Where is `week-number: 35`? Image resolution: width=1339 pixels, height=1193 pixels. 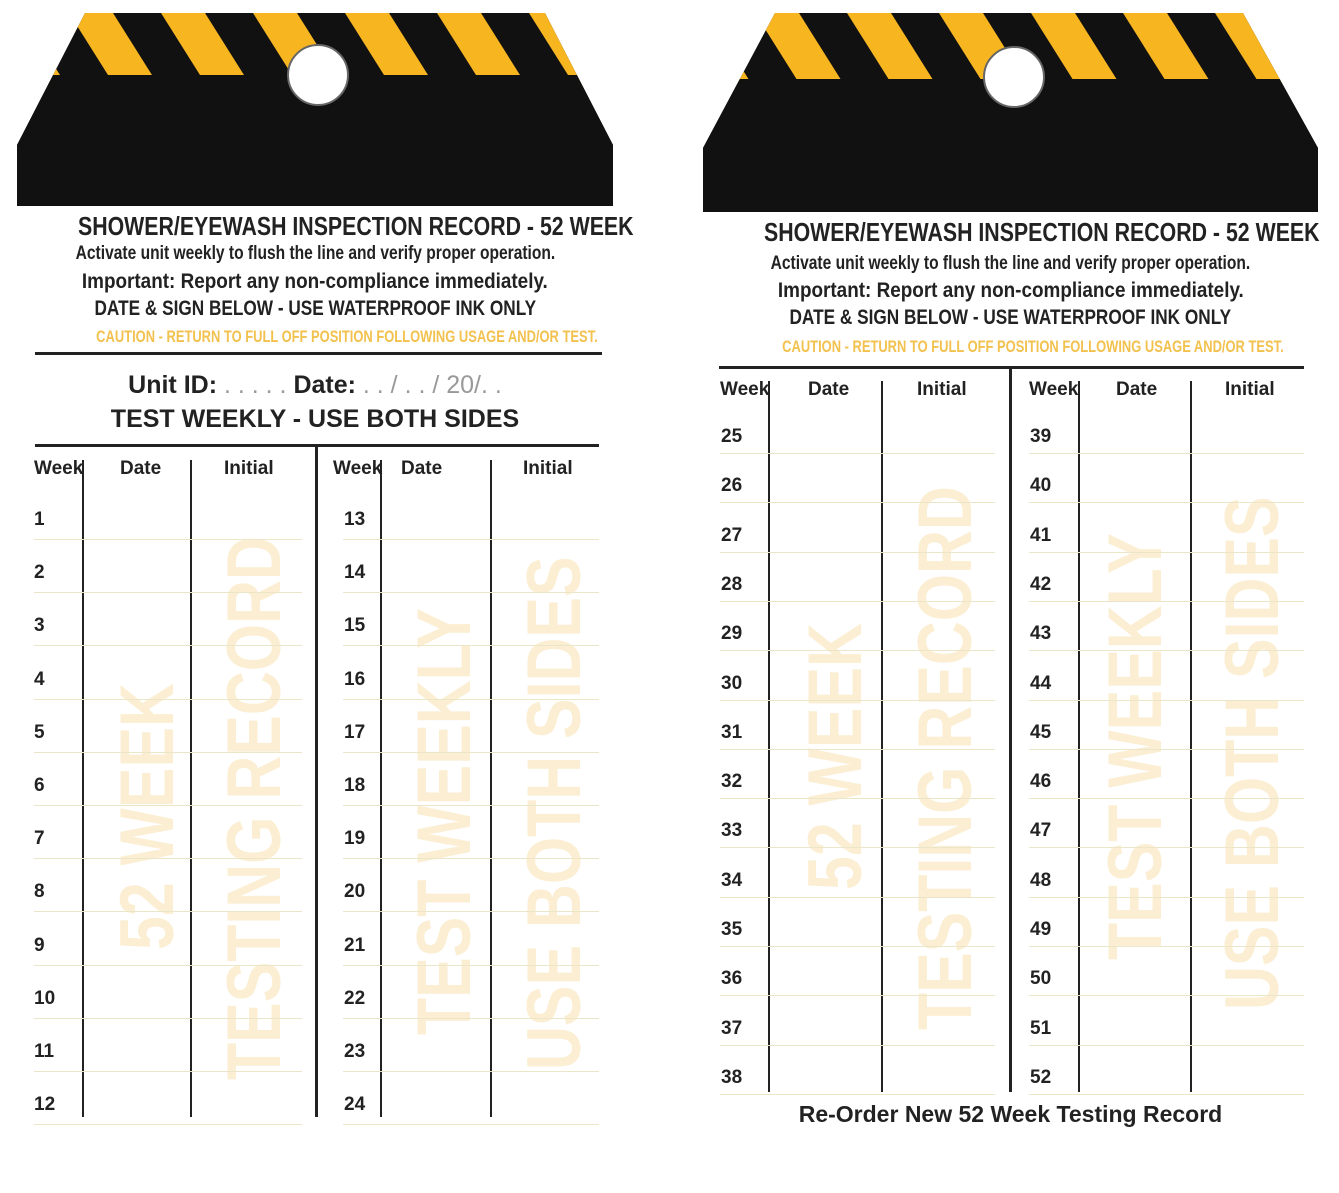
week-number: 35 is located at coordinates (732, 929).